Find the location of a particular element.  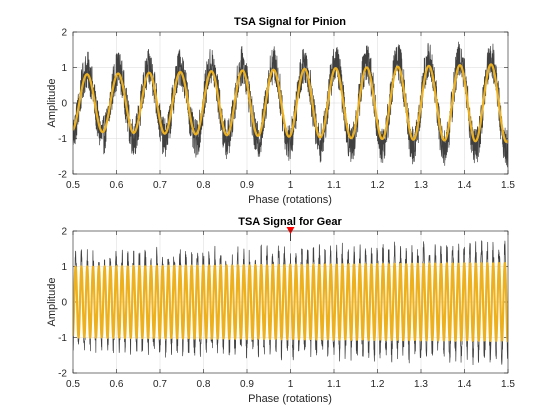

gear-y-tick-label: -2 is located at coordinates (62, 374).